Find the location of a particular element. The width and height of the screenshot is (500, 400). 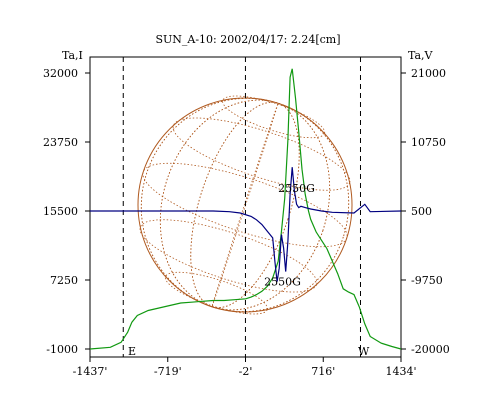

x-tick-label: -1437' is located at coordinates (90, 371).